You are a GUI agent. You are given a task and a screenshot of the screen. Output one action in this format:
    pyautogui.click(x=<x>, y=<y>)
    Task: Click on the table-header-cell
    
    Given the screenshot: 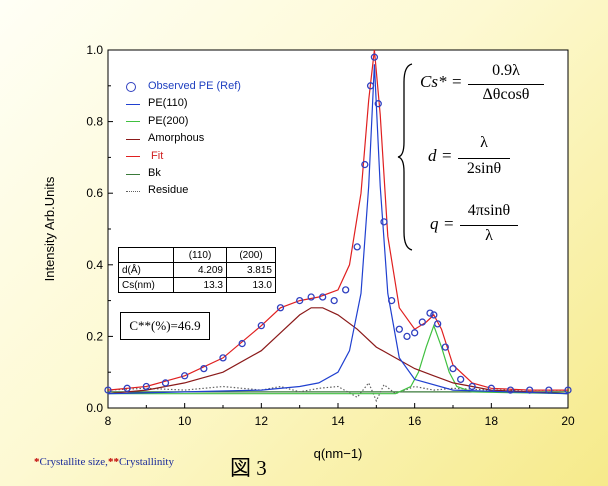 What is the action you would take?
    pyautogui.click(x=146, y=255)
    